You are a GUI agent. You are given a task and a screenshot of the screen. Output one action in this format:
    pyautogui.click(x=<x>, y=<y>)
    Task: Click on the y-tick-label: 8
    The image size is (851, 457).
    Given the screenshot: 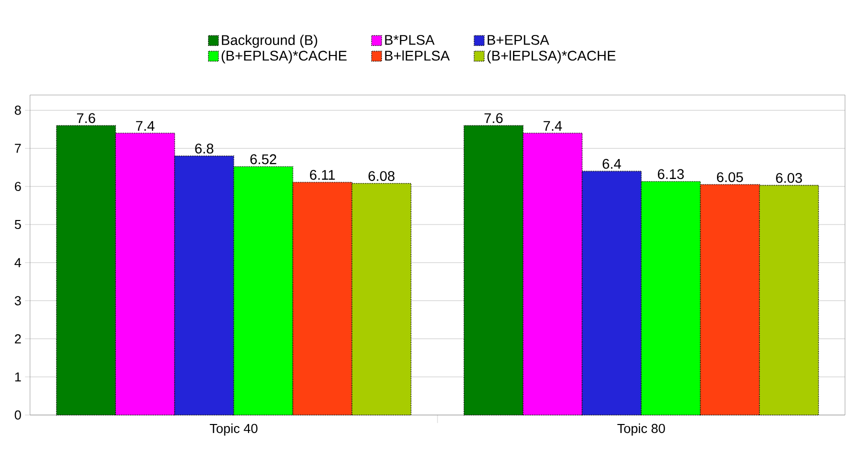 What is the action you would take?
    pyautogui.click(x=17, y=110)
    